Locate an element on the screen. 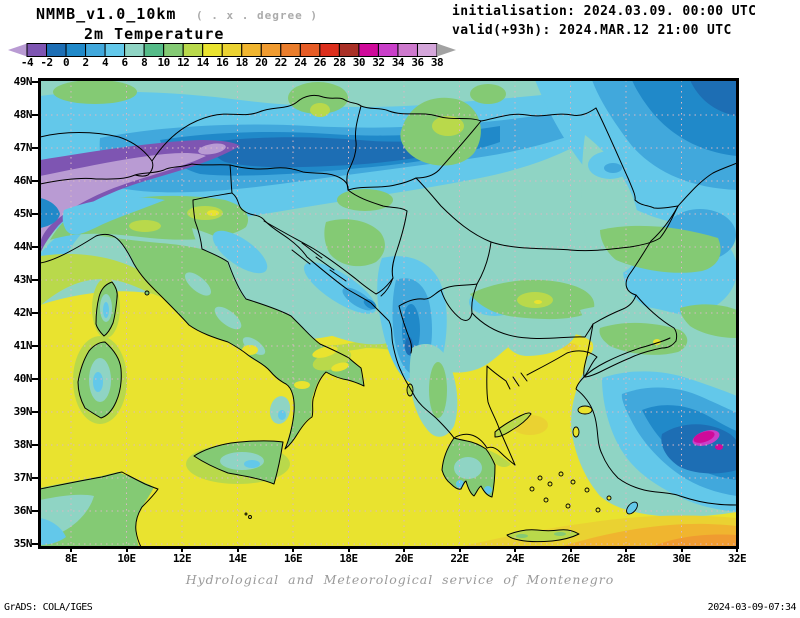 The height and width of the screenshot is (618, 800). lon-label: 18E is located at coordinates (348, 558).